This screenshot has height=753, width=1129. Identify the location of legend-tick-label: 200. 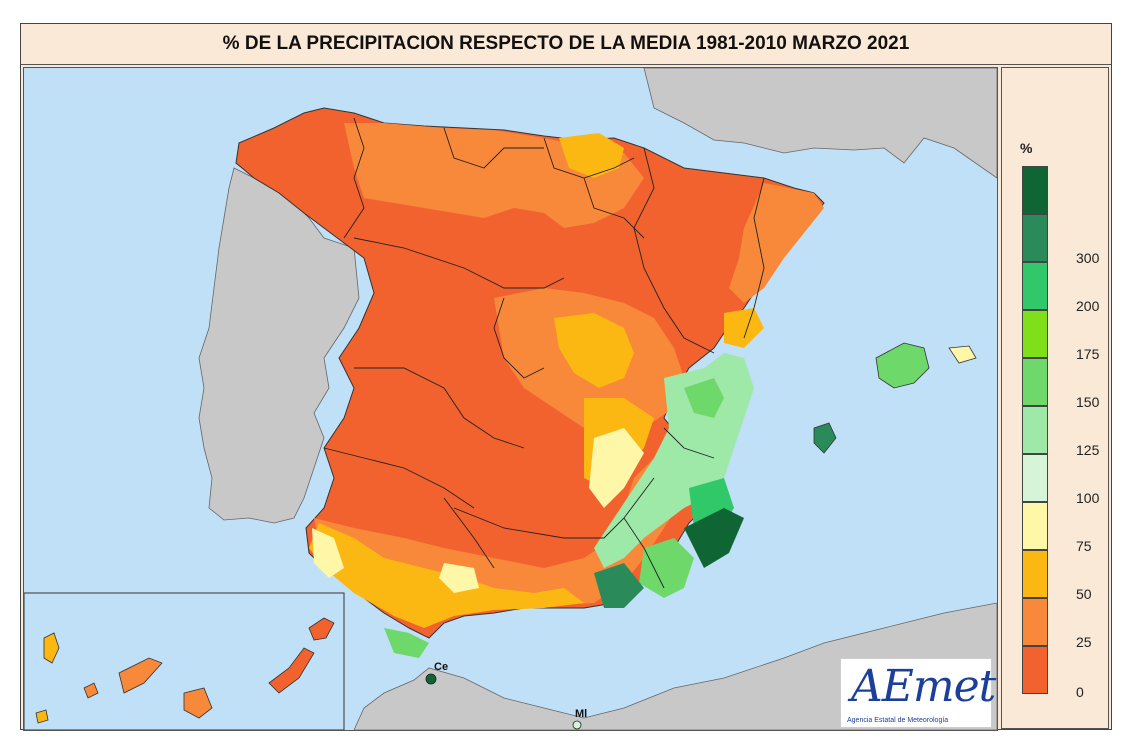
(1088, 306).